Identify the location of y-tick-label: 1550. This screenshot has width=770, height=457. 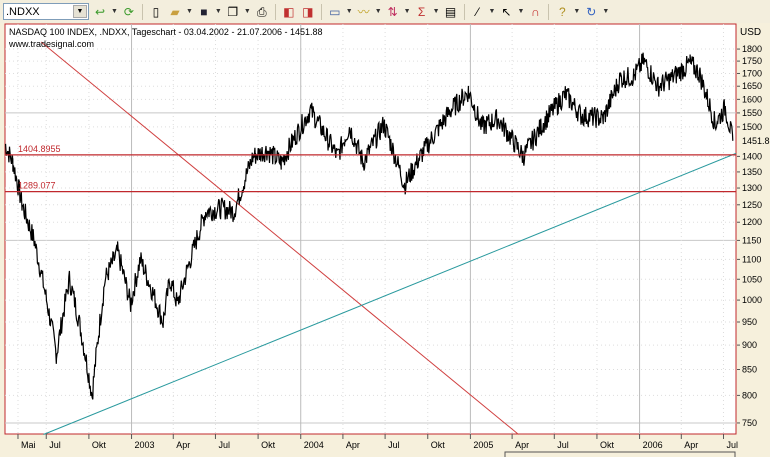
(752, 113).